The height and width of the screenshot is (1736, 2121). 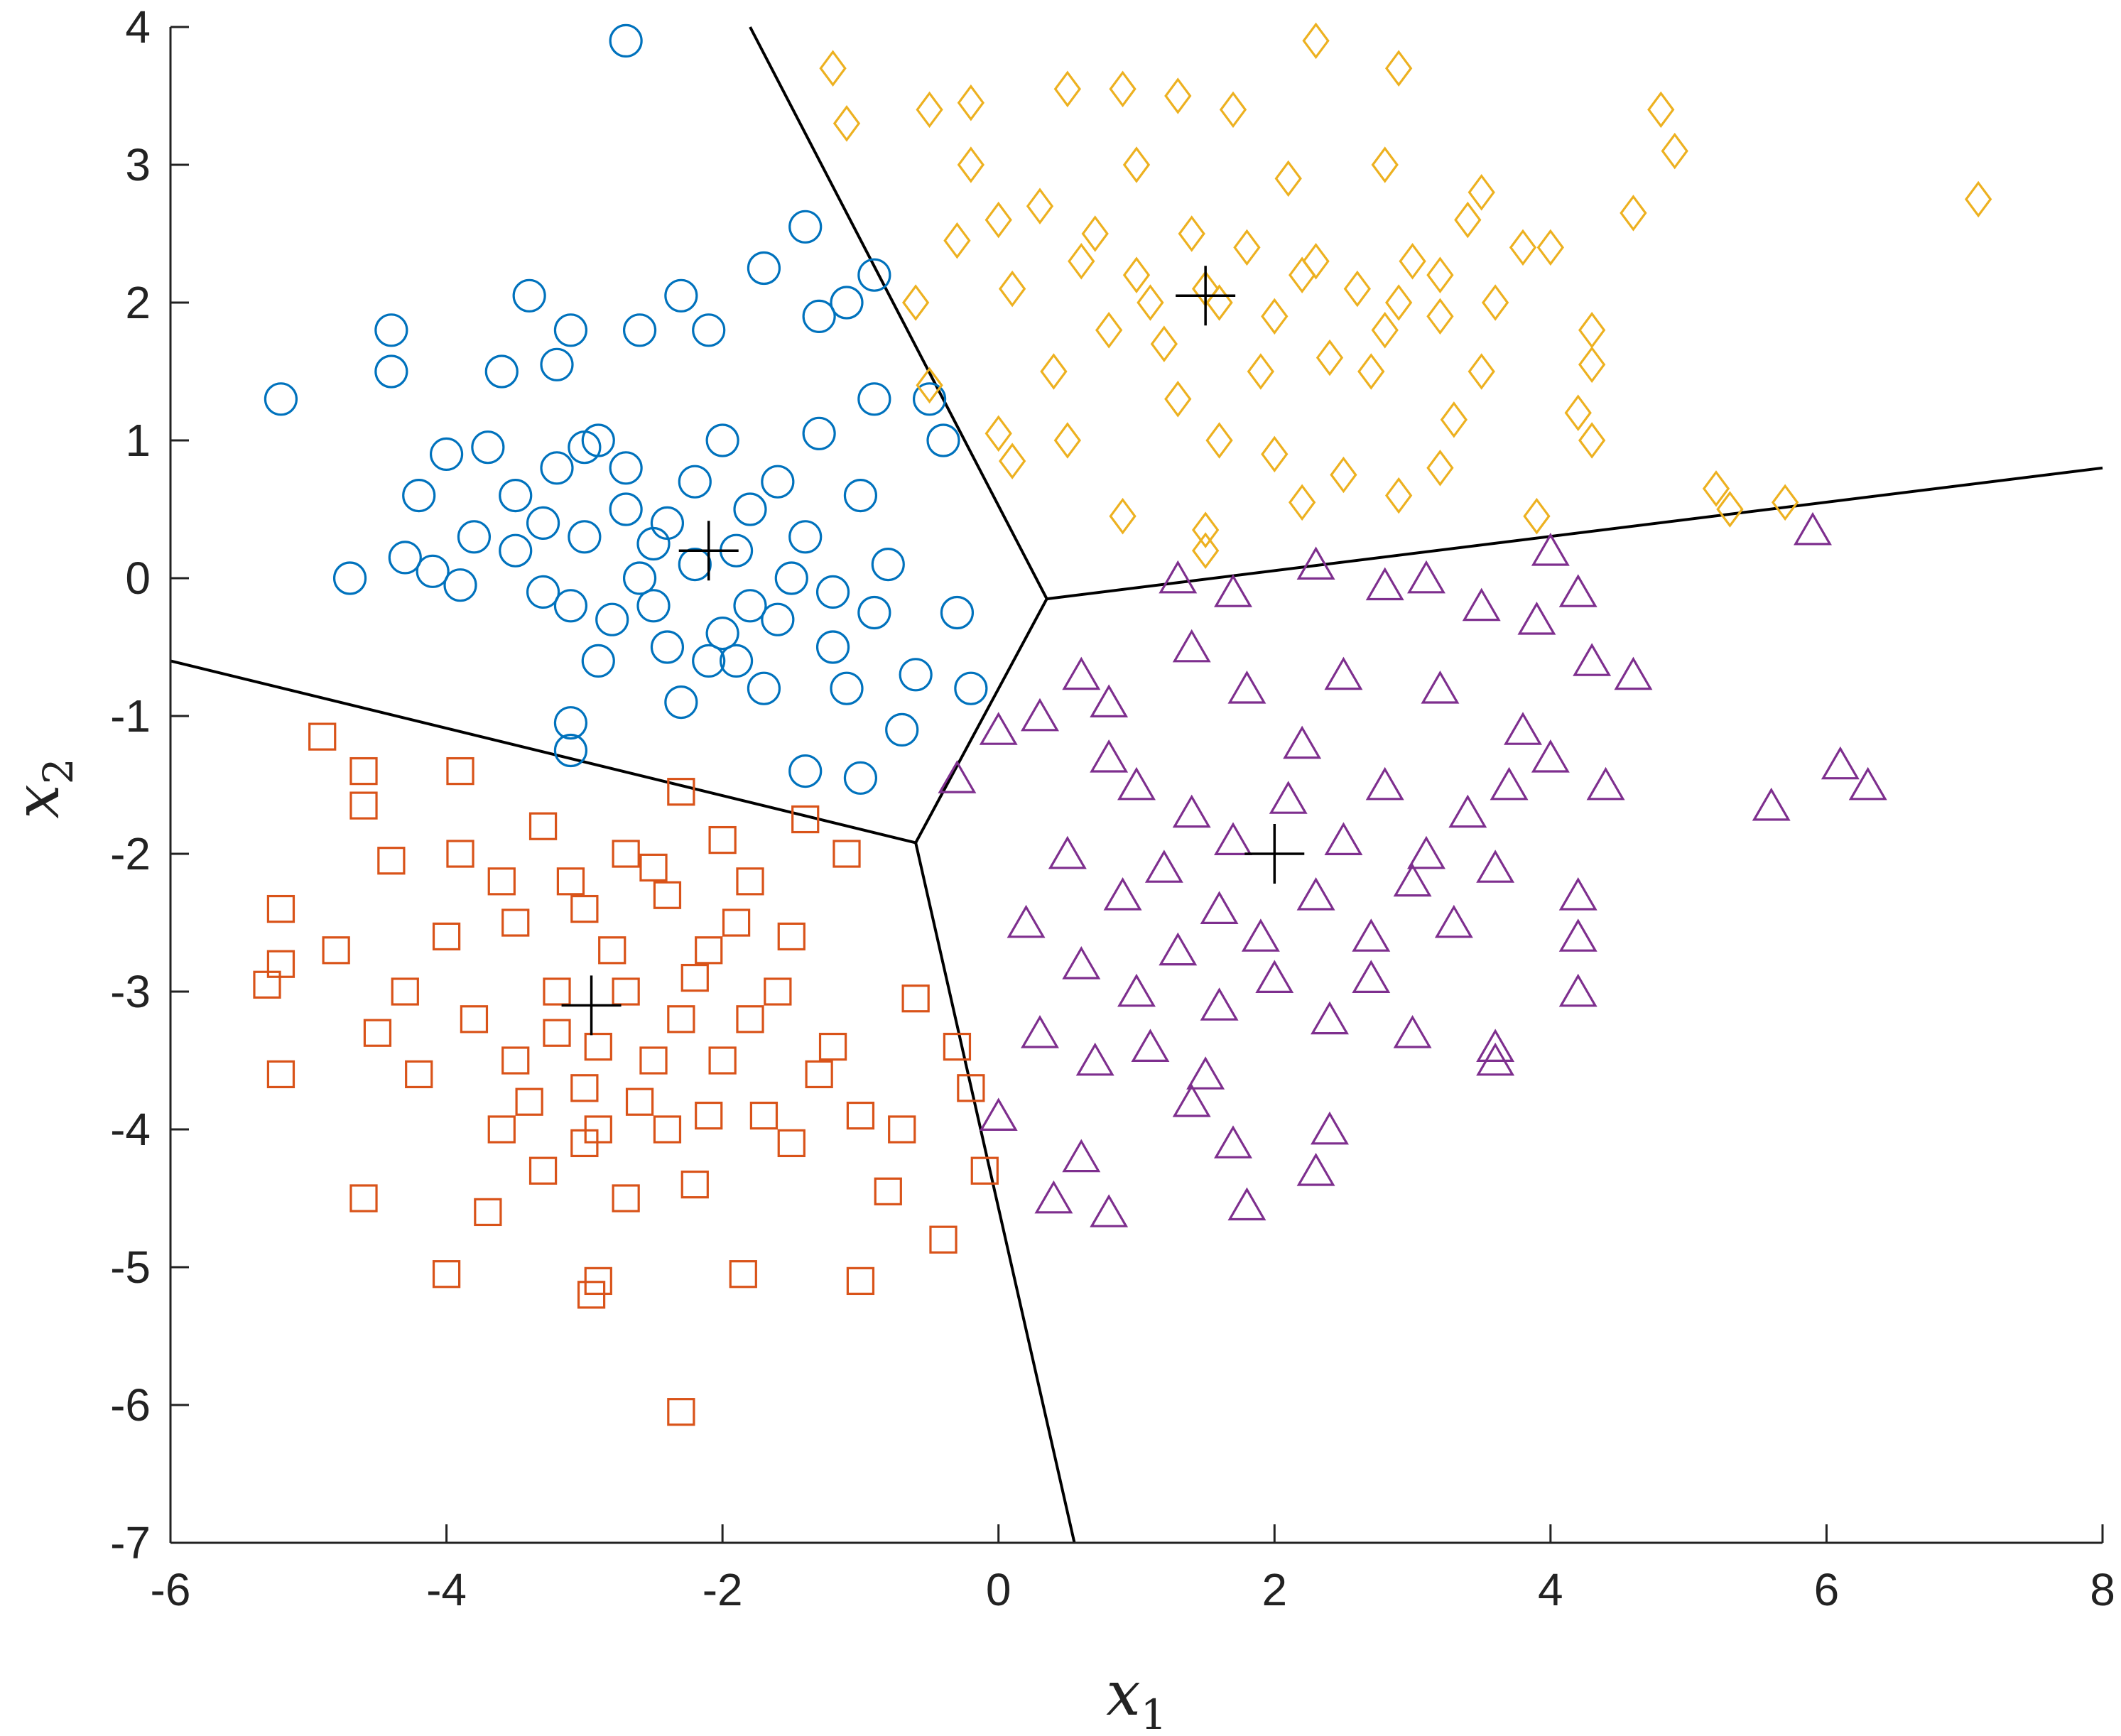 What do you see at coordinates (130, 991) in the screenshot?
I see `y-tick-label: -3` at bounding box center [130, 991].